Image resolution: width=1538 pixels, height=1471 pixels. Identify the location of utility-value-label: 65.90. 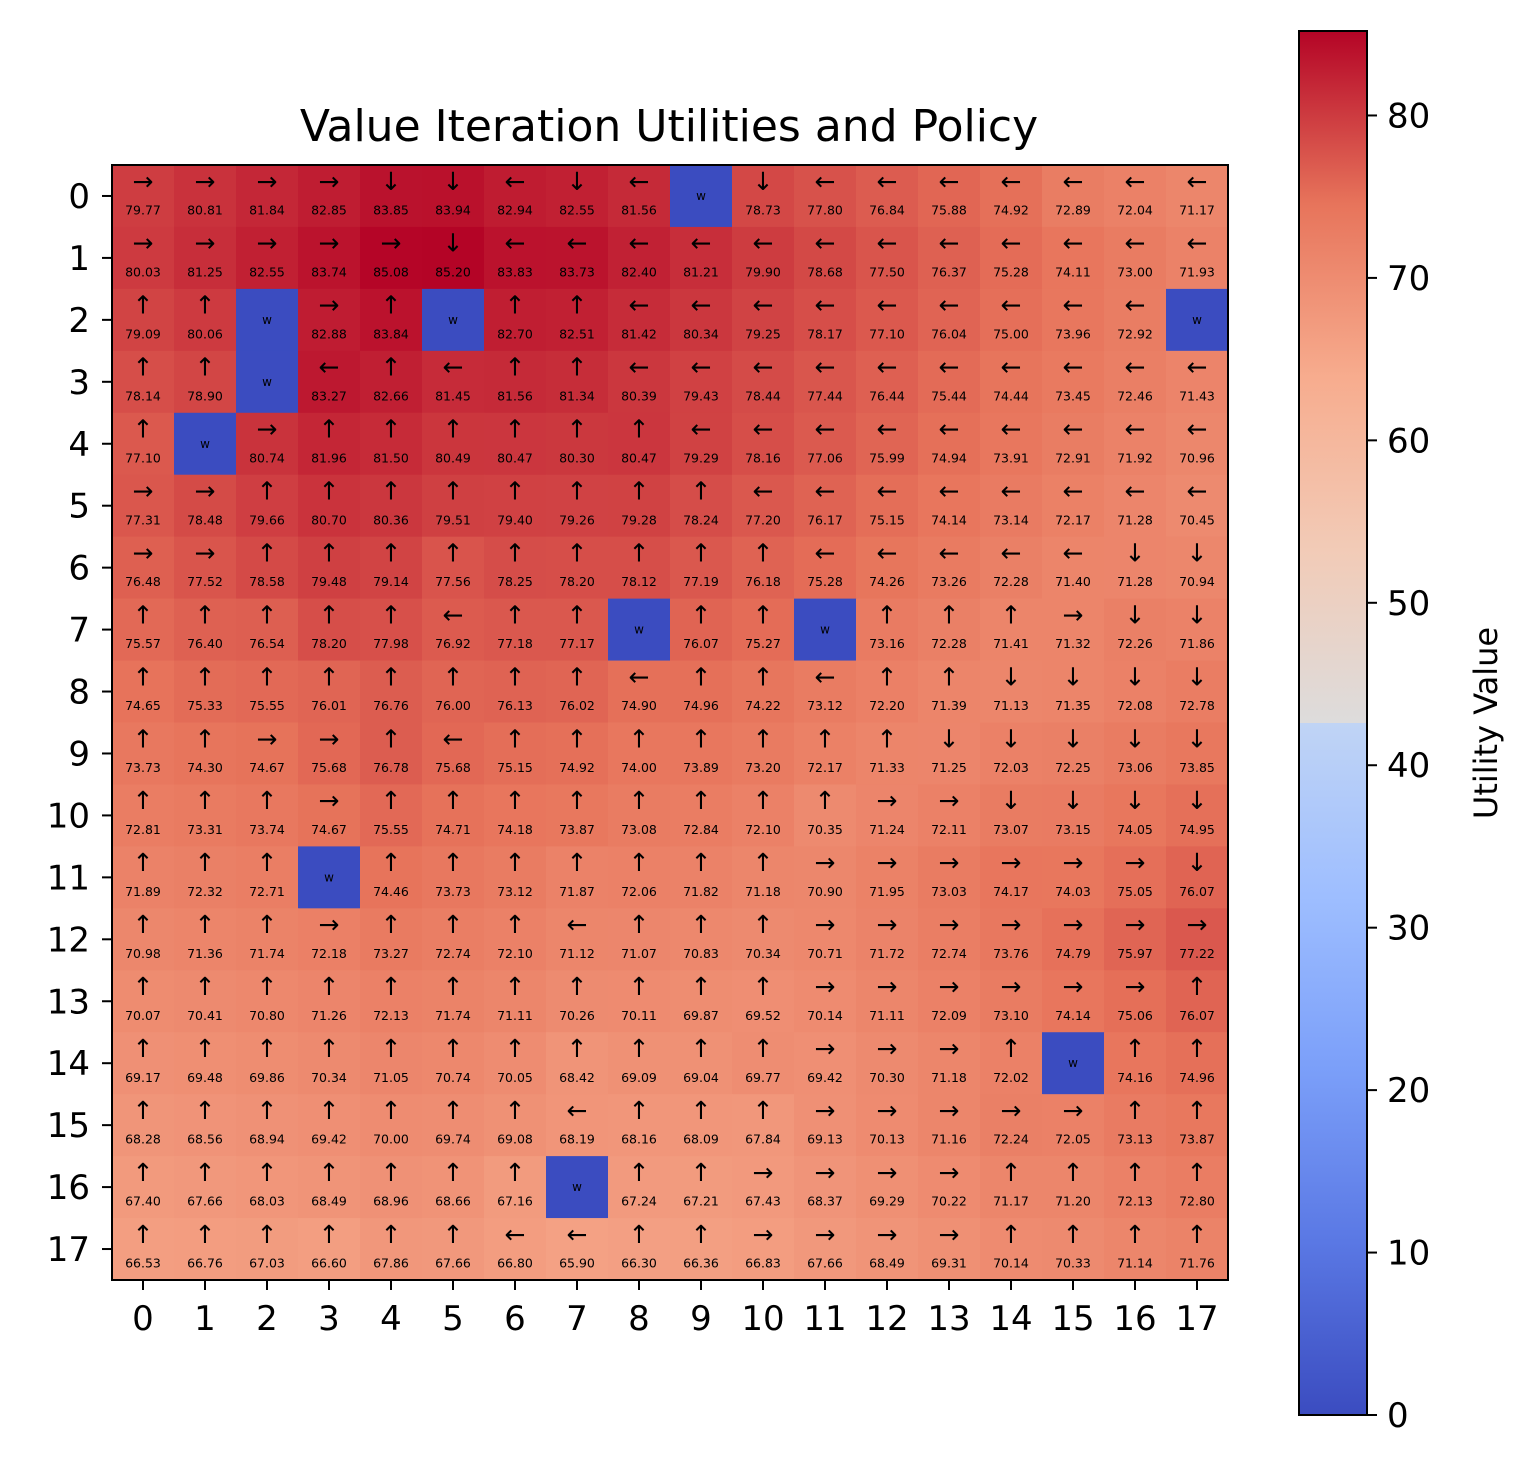
(577, 1263).